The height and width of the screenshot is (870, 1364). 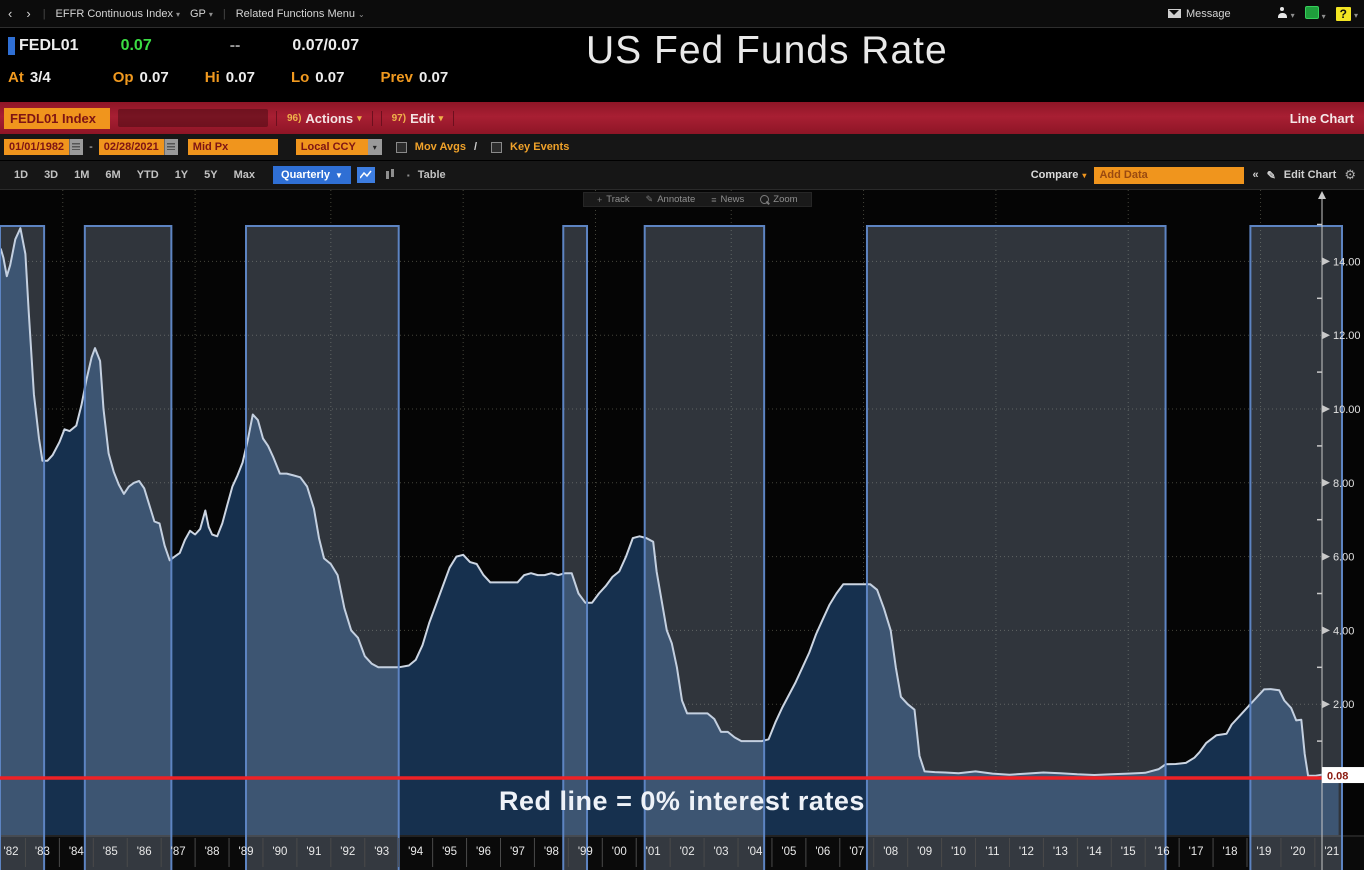 I want to click on mov-avgs-checkbox, so click(x=401, y=147).